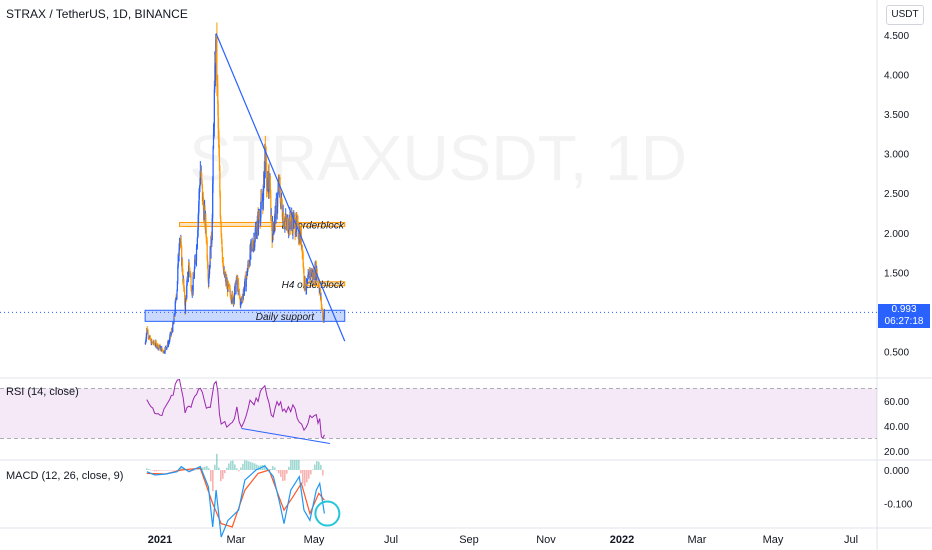  I want to click on currency-button: USDT, so click(905, 15).